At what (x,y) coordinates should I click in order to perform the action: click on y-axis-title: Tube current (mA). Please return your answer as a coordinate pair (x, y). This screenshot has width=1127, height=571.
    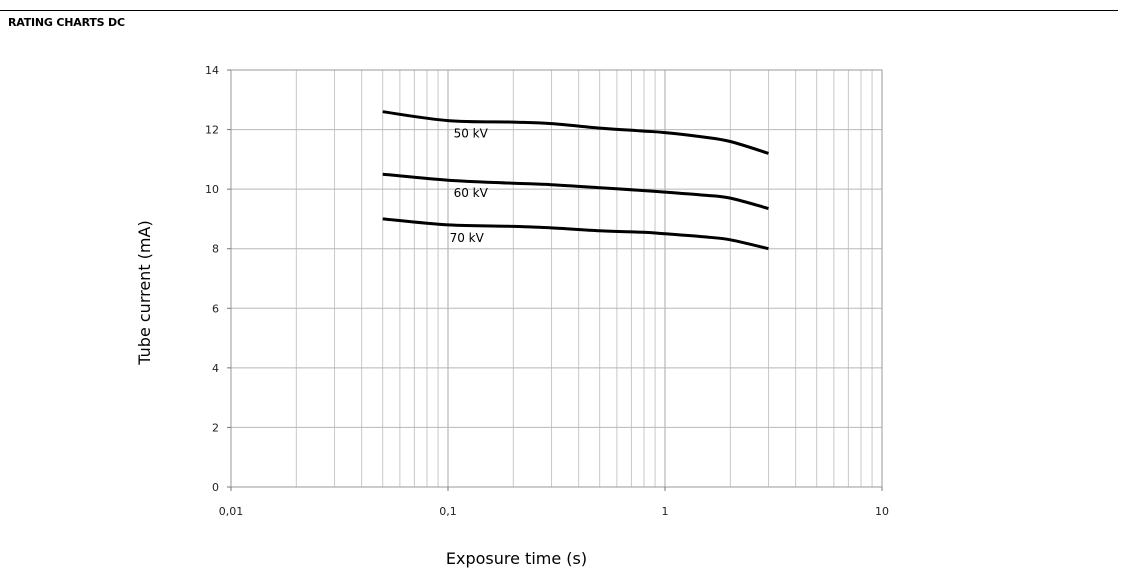
    Looking at the image, I should click on (144, 292).